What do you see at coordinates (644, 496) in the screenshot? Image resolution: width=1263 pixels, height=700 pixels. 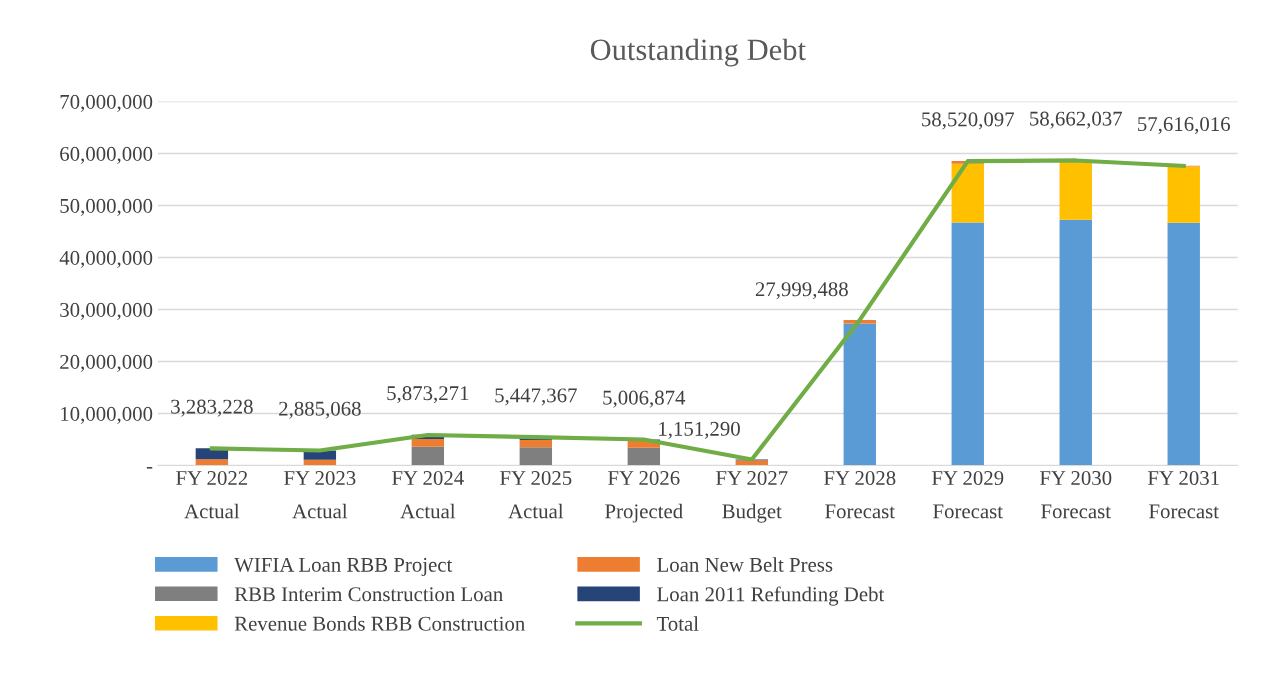 I see `x-tick-label: FY 2026 Projected` at bounding box center [644, 496].